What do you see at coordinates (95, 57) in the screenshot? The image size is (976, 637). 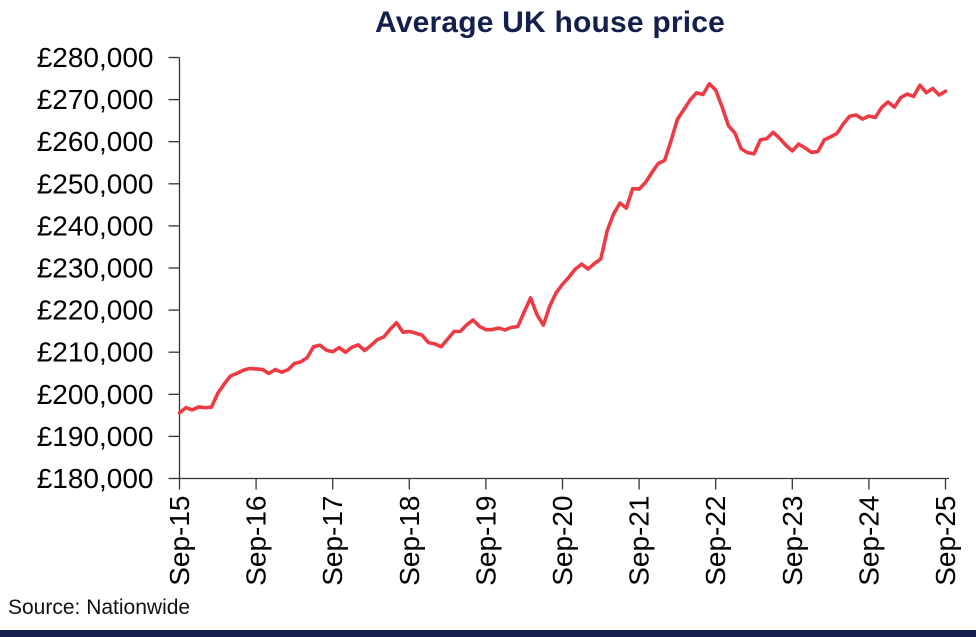 I see `y-tick-label: £280,000` at bounding box center [95, 57].